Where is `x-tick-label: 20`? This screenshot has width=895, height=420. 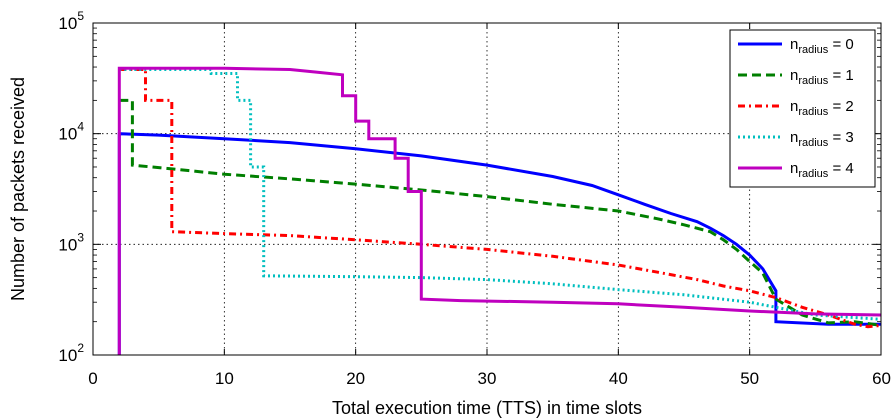
x-tick-label: 20 is located at coordinates (355, 378).